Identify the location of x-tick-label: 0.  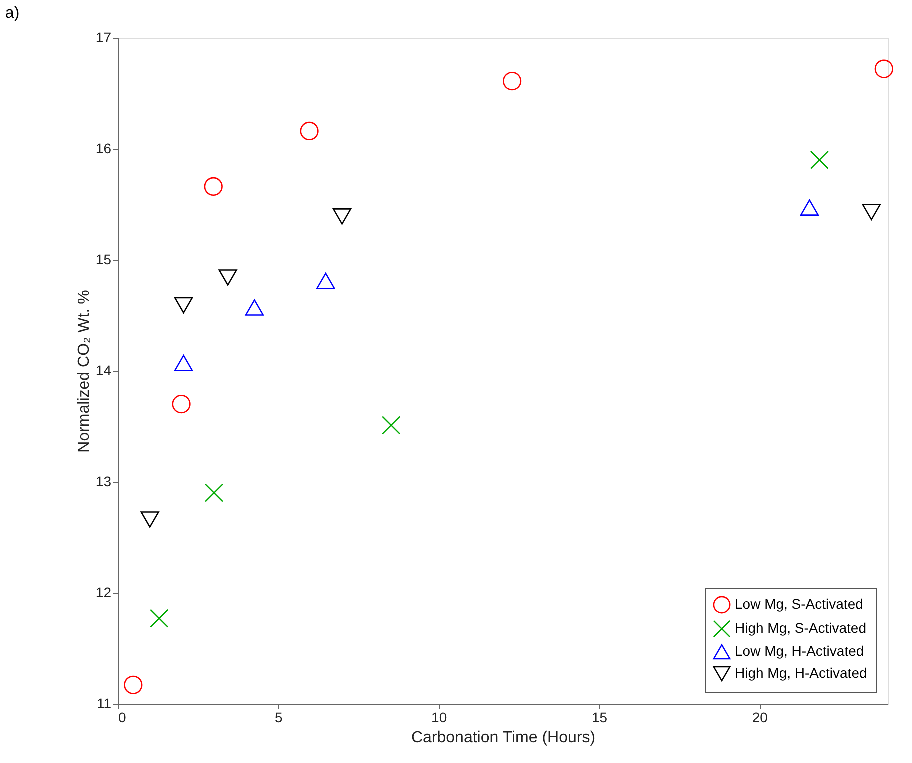
(122, 718).